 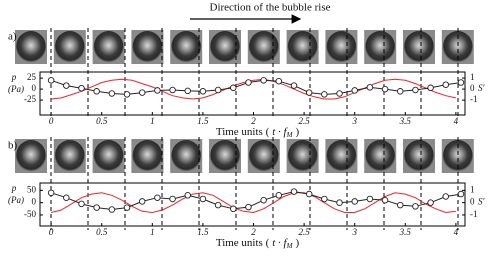 What do you see at coordinates (30, 99) in the screenshot?
I see `y-tick-label: -25` at bounding box center [30, 99].